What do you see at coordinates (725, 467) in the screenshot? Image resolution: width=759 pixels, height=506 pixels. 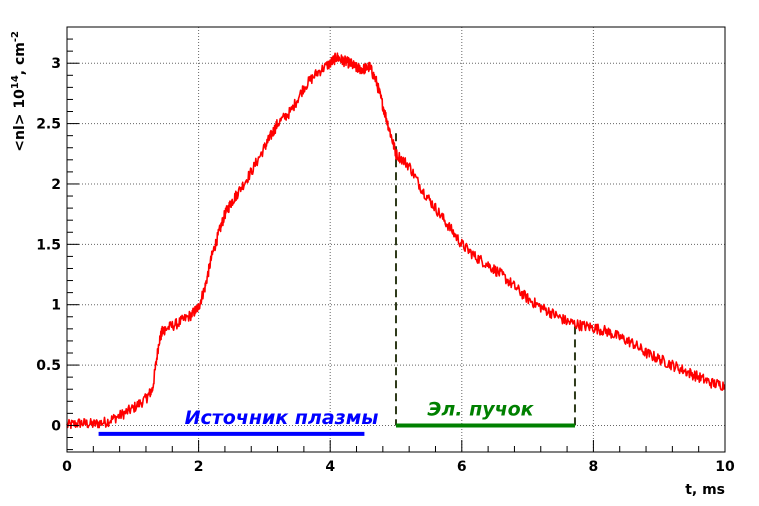 I see `x-tick-label: 10` at bounding box center [725, 467].